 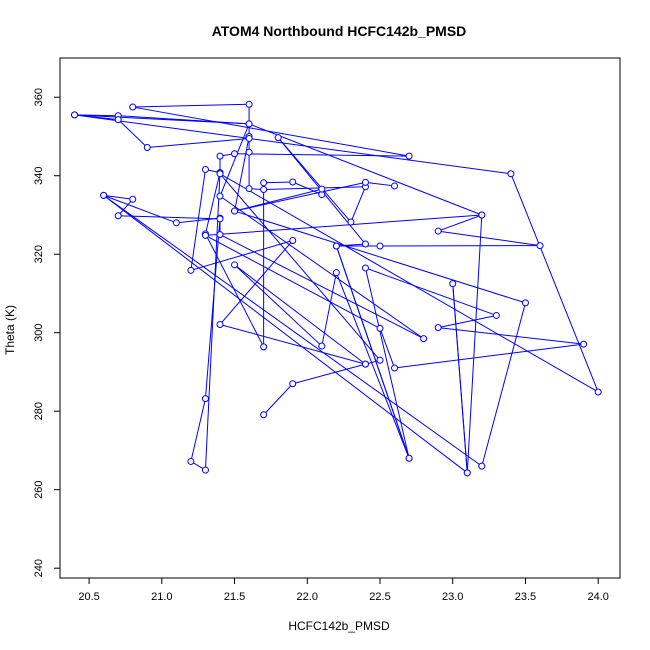 I want to click on x-tick-label: 22.0, so click(x=307, y=597).